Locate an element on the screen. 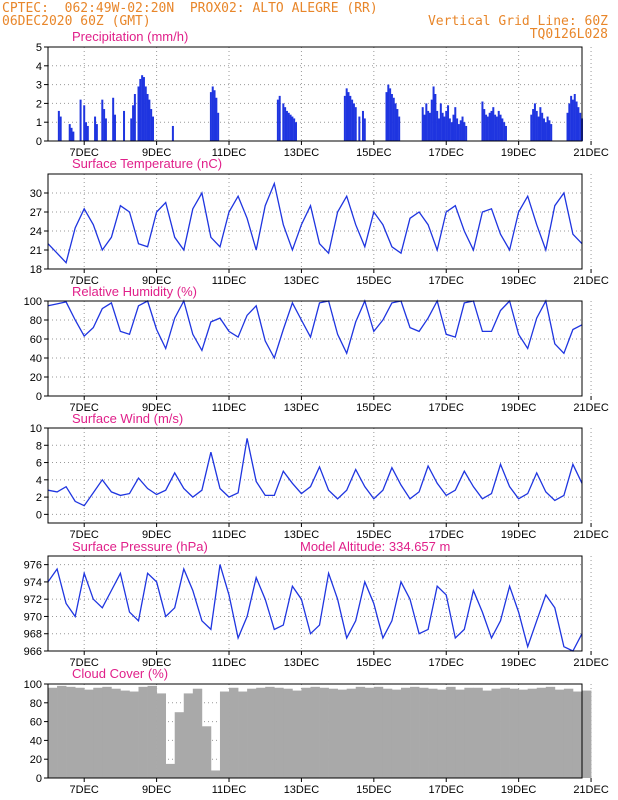 The image size is (618, 800). precipitation-ytick-label: 4 is located at coordinates (39, 67).